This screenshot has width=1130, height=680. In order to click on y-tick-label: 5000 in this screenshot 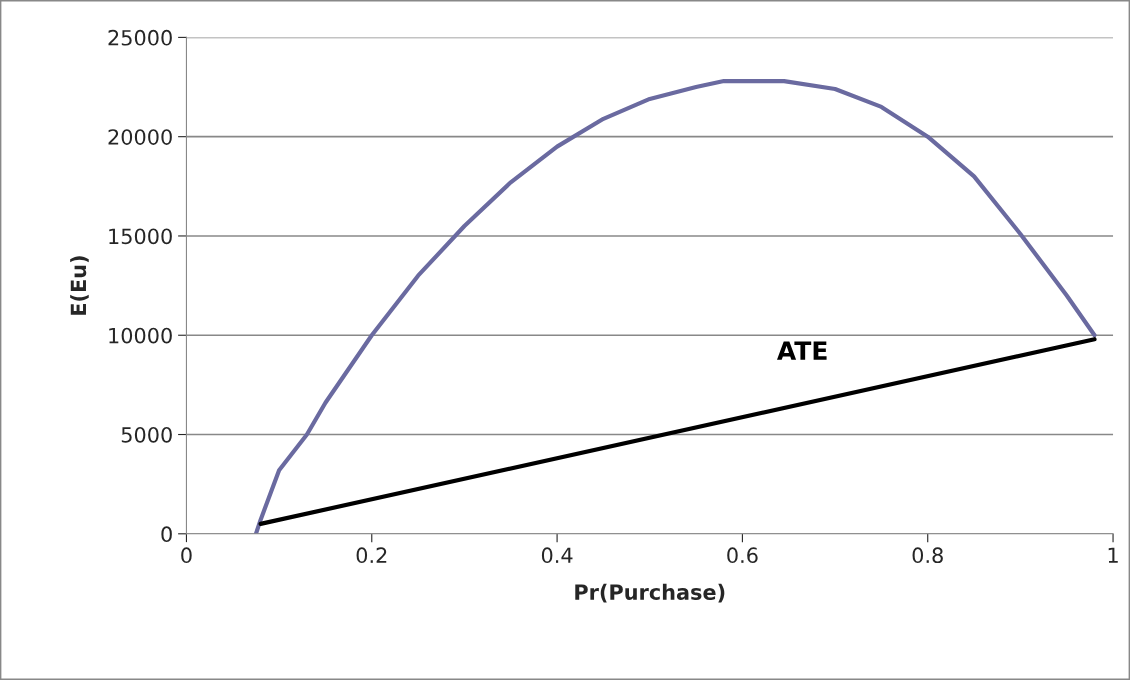, I will do `click(146, 434)`.